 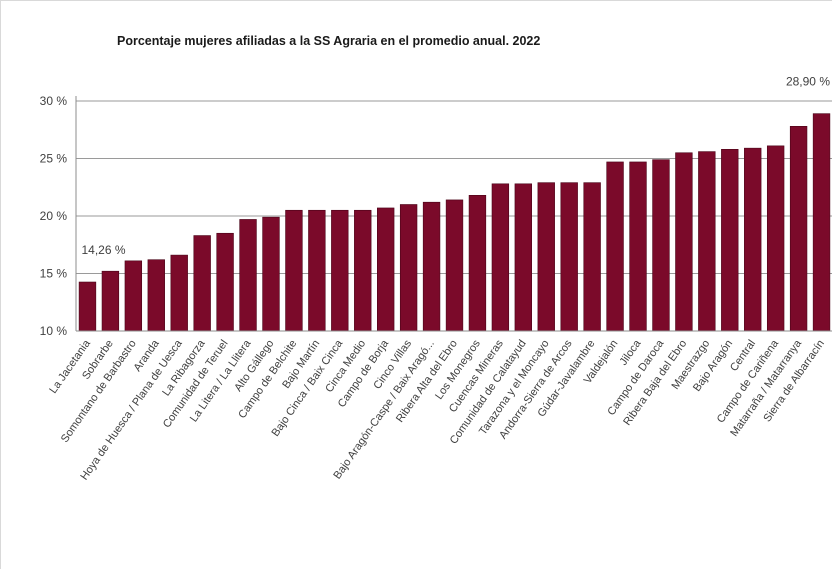 I want to click on y-tick-label: 15 %, so click(x=54, y=274).